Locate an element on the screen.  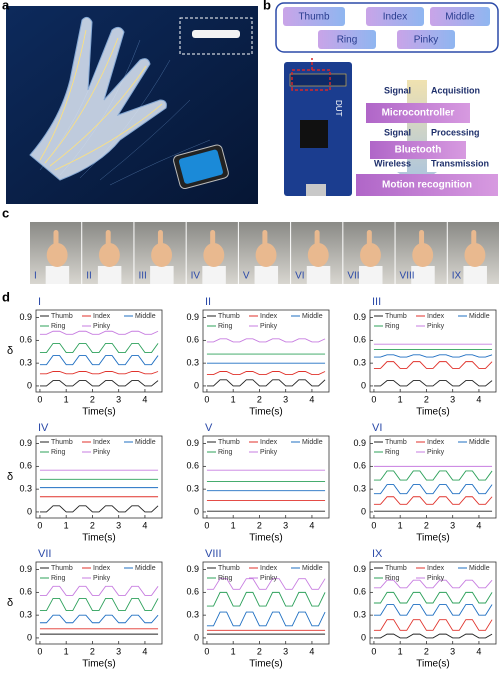
y-axis-label: δ is located at coordinates (10, 603).